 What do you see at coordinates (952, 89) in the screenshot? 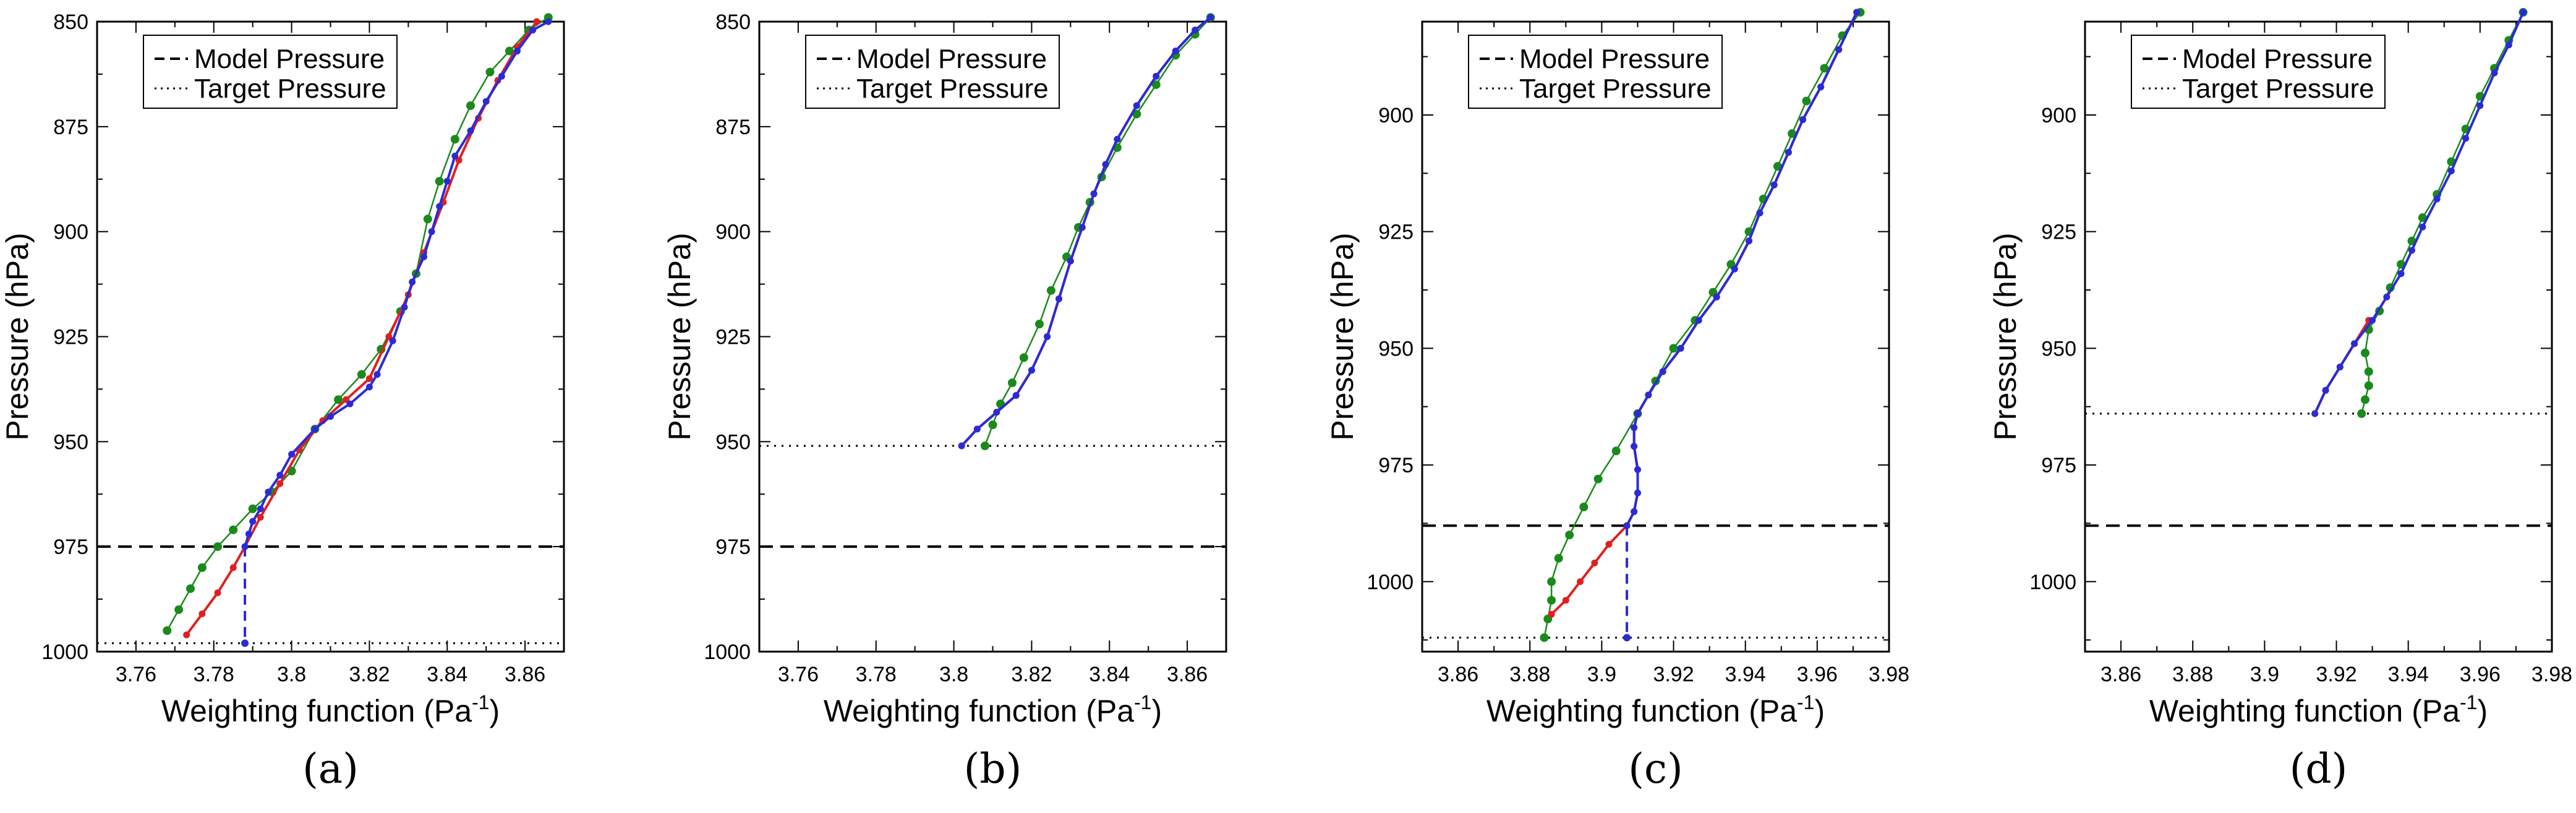
I see `legend-target-label: Target Pressure` at bounding box center [952, 89].